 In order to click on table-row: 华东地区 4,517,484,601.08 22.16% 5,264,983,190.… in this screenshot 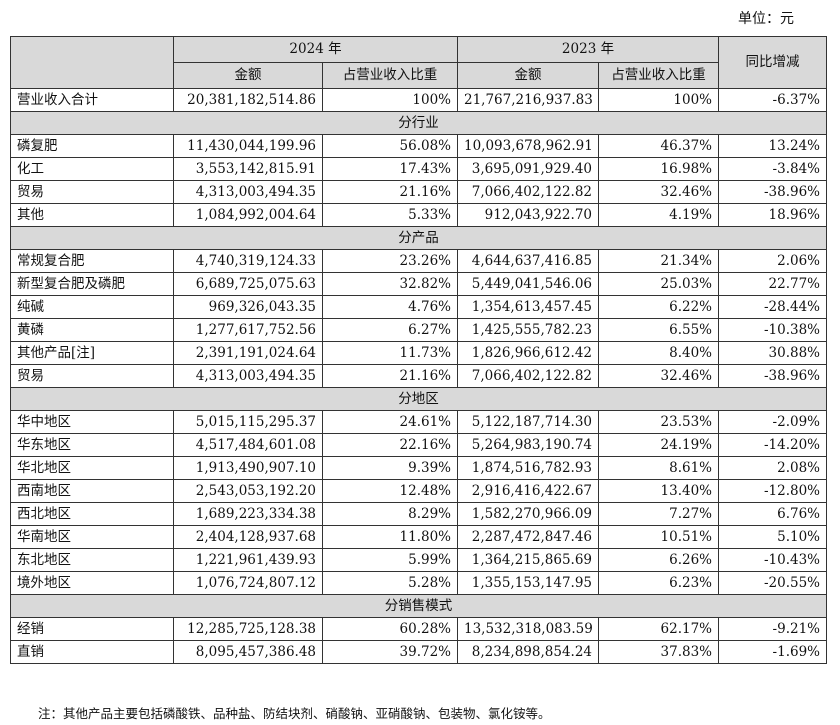, I will do `click(418, 445)`.